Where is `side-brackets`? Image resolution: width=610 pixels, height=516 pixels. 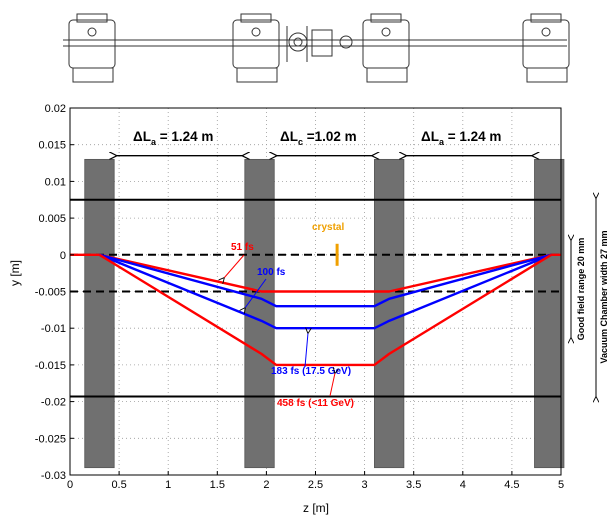
side-brackets is located at coordinates (583, 297).